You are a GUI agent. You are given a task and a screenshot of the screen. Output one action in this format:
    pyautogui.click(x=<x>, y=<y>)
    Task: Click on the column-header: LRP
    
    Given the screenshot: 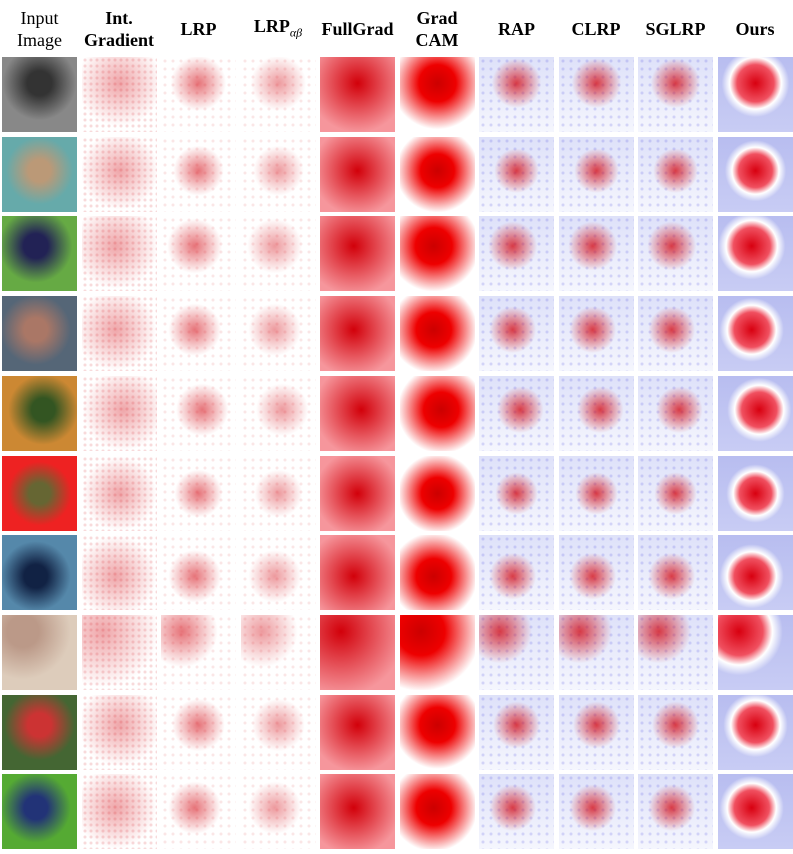 What is the action you would take?
    pyautogui.click(x=198, y=29)
    